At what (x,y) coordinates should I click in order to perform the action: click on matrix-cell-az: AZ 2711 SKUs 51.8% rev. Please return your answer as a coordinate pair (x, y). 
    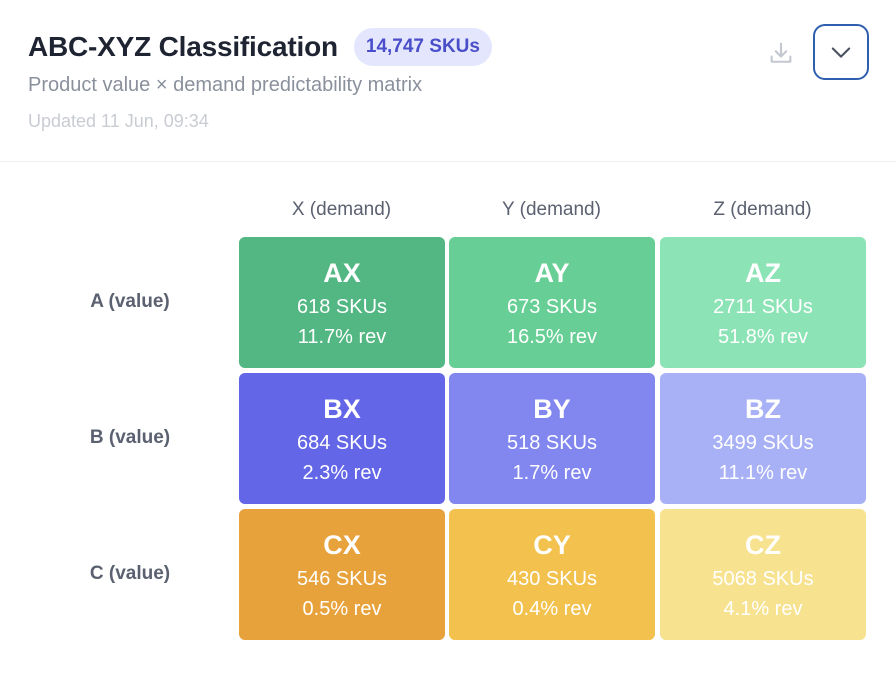
    Looking at the image, I should click on (763, 302).